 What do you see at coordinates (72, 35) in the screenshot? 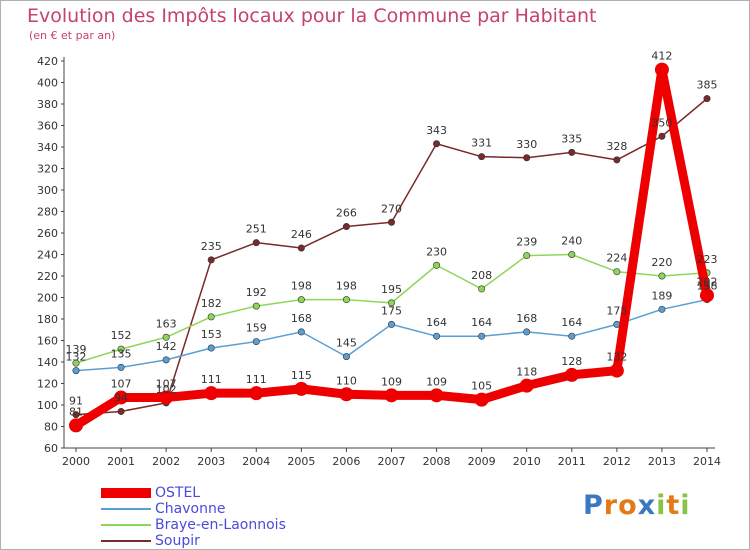
I see `chart-subtitle: (en € et par an)` at bounding box center [72, 35].